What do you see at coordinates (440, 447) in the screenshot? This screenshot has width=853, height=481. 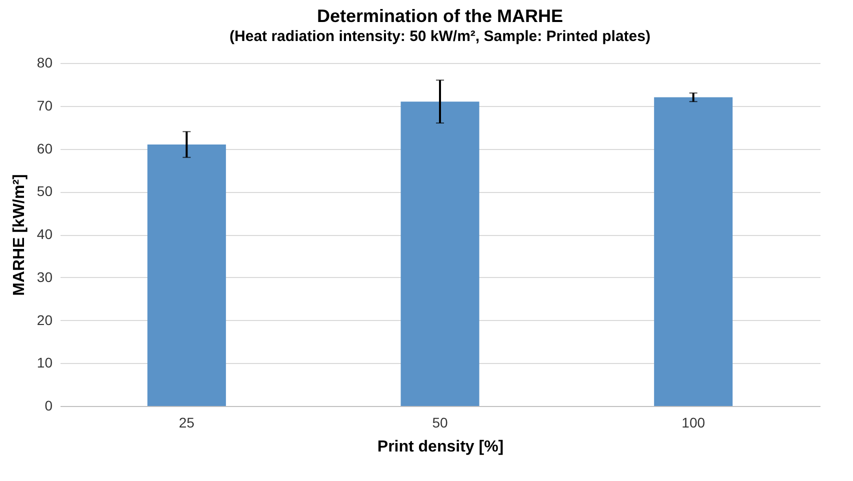 I see `x-axis-title: Print density [%]` at bounding box center [440, 447].